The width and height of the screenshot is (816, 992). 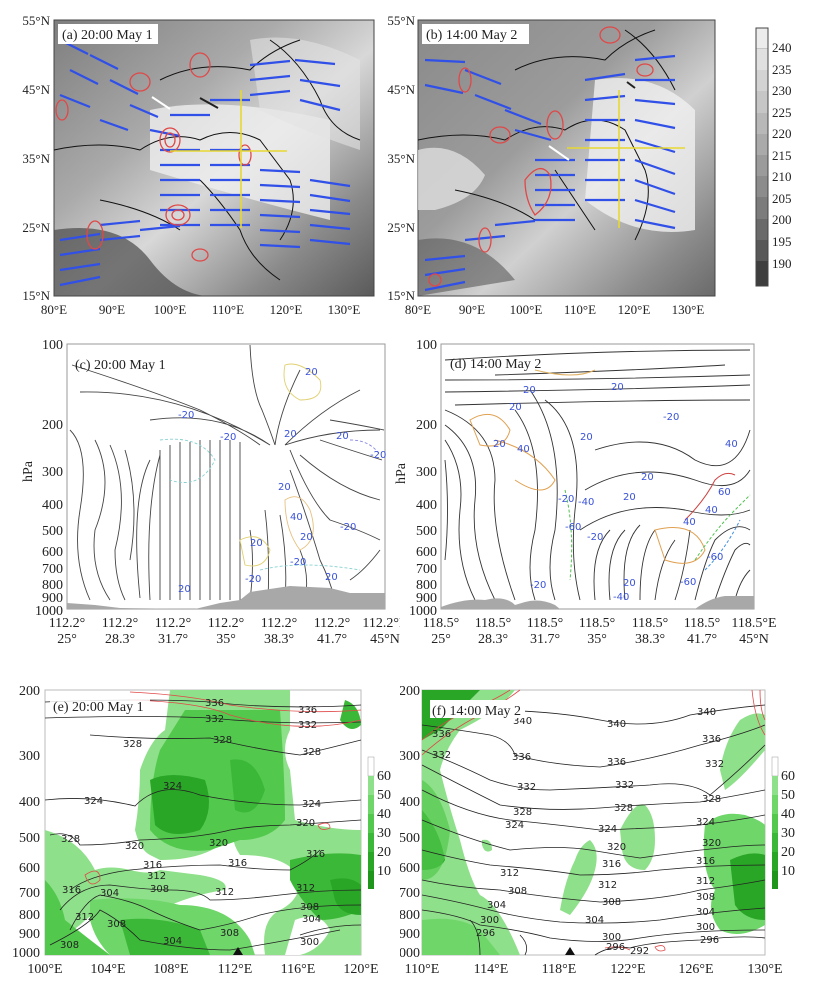 What do you see at coordinates (422, 969) in the screenshot?
I see `svg-text: 110°E` at bounding box center [422, 969].